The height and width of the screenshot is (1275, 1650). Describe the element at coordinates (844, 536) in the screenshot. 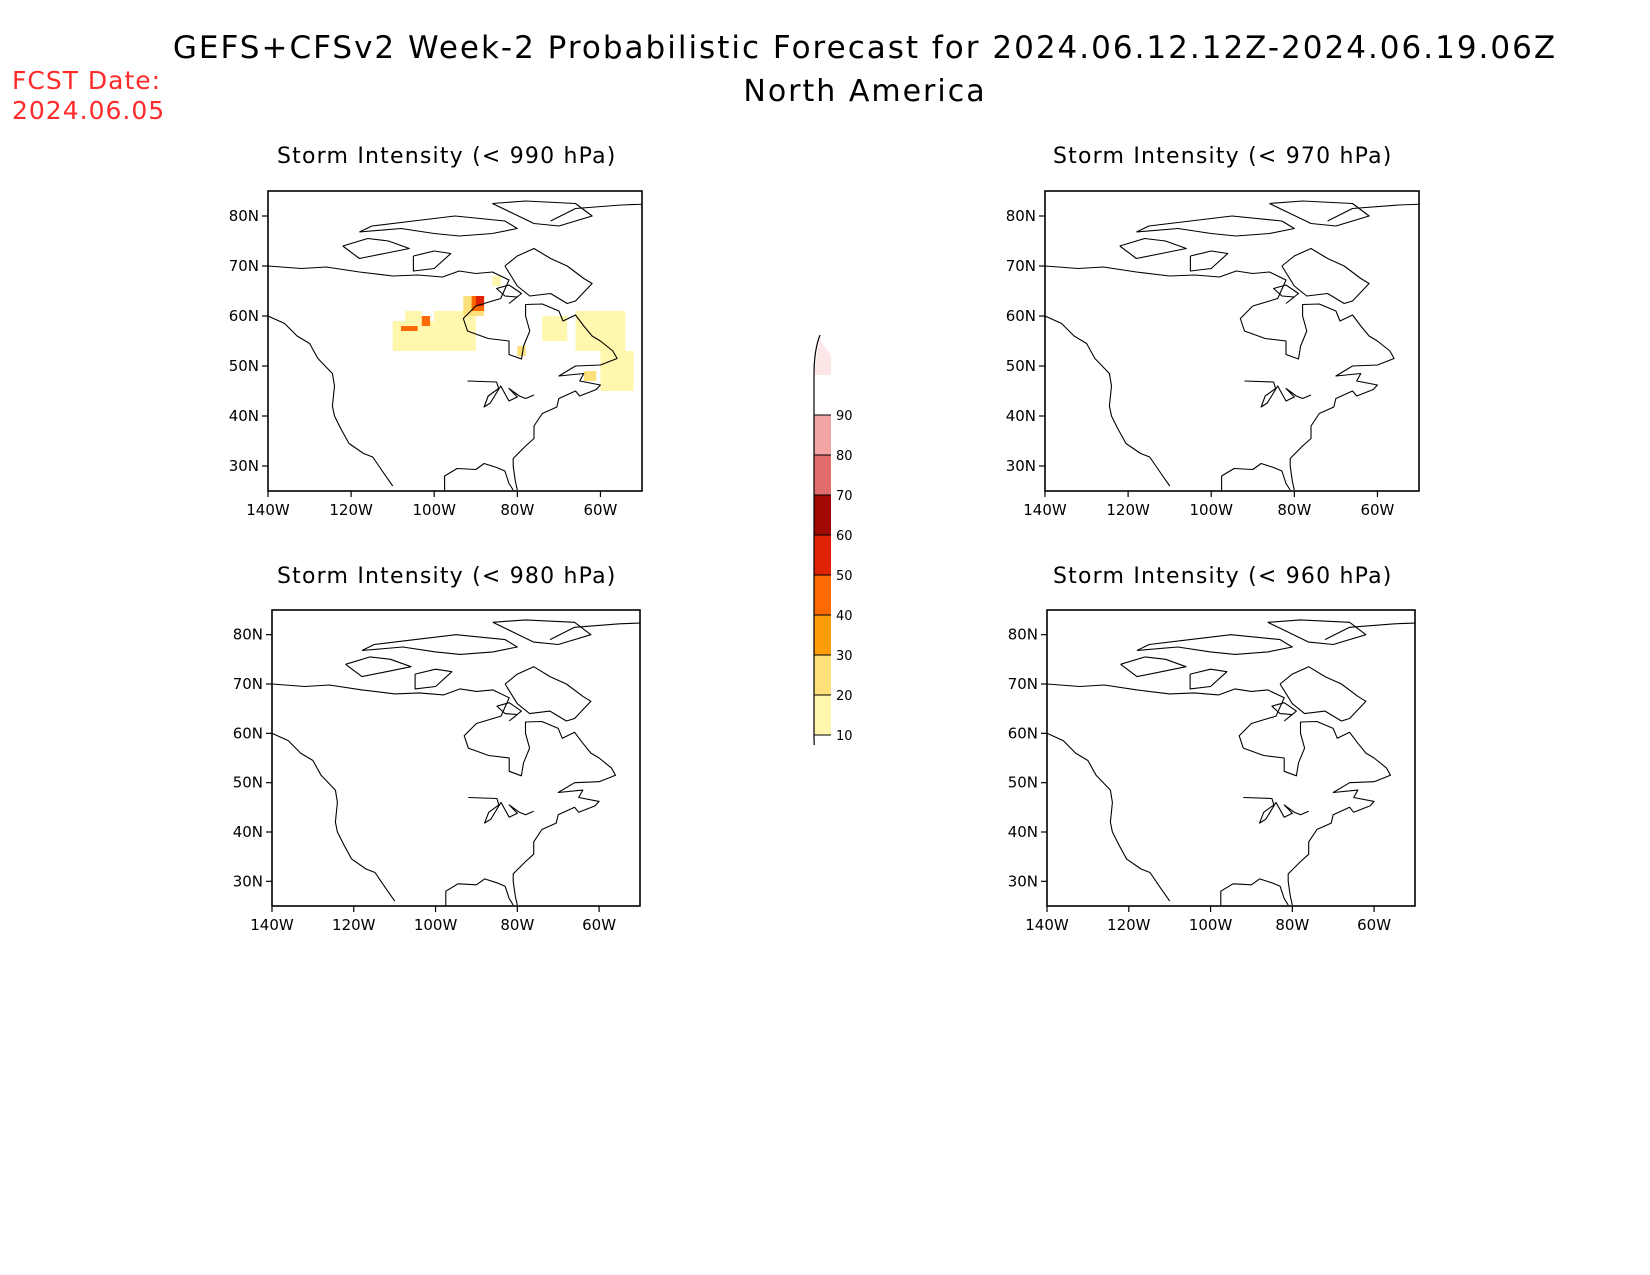

I see `colorbar-tick-label: 60` at that location.